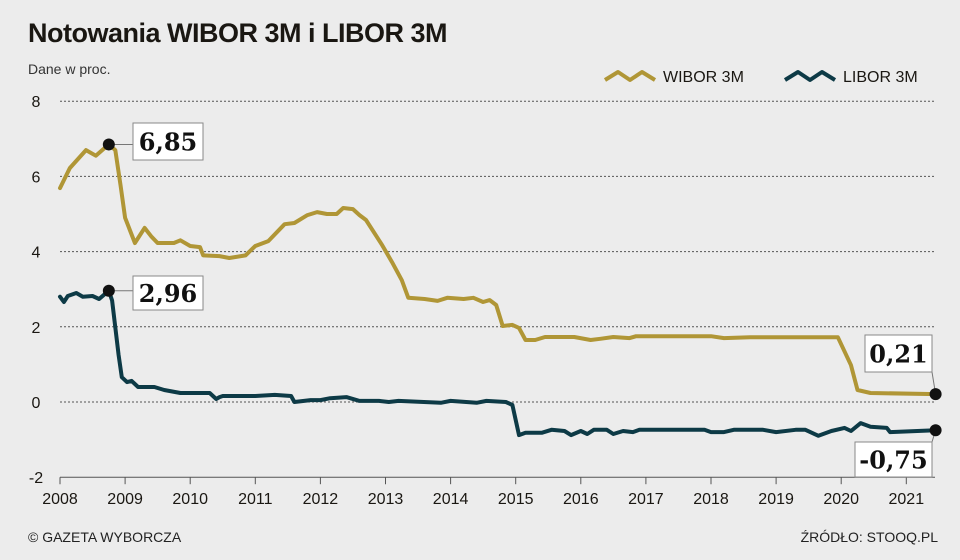  Describe the element at coordinates (36, 253) in the screenshot. I see `y-tick-label: 4` at that location.